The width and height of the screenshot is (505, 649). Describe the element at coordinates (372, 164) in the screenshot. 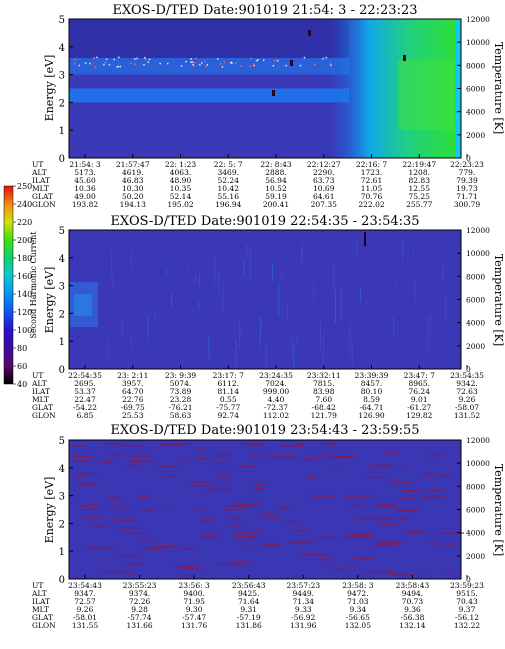

I see `ephemeris-cell: 22:16: 7` at that location.